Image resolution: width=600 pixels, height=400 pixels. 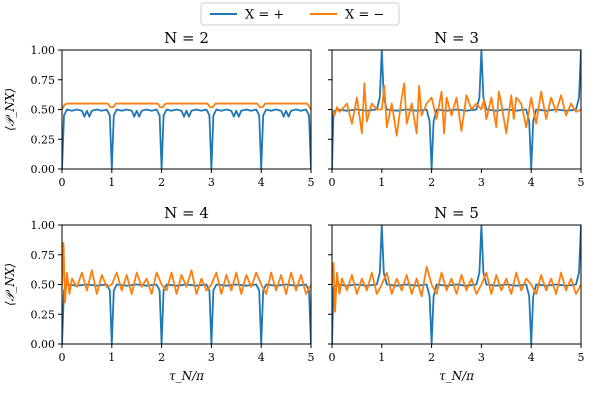 I want to click on panel-title: N = 3, so click(x=456, y=38).